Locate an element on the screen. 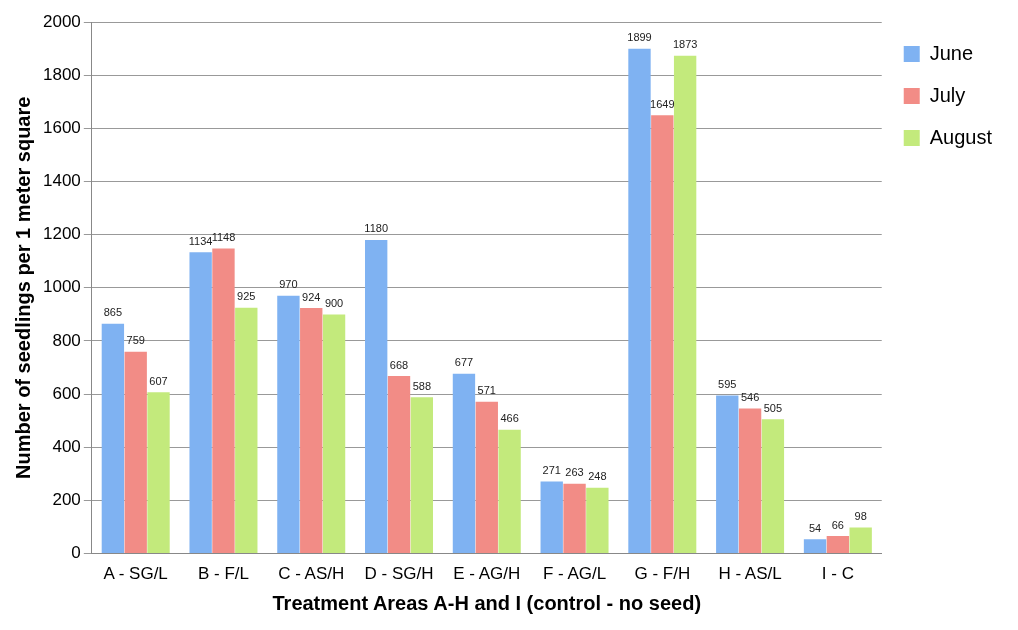 The image size is (1018, 630). data-label: 1873 is located at coordinates (685, 44).